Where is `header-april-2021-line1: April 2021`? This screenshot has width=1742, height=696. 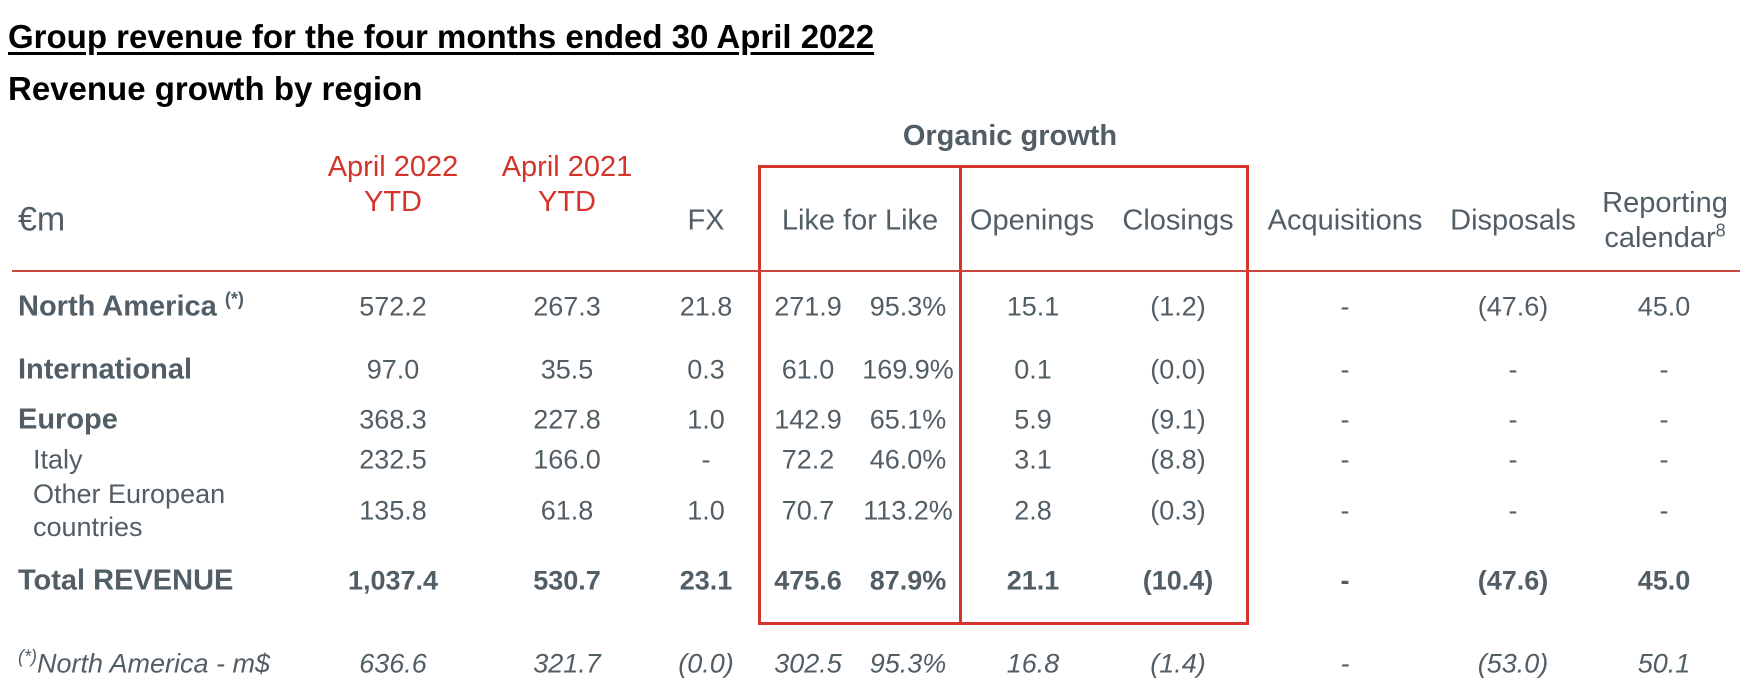
header-april-2021-line1: April 2021 is located at coordinates (567, 167).